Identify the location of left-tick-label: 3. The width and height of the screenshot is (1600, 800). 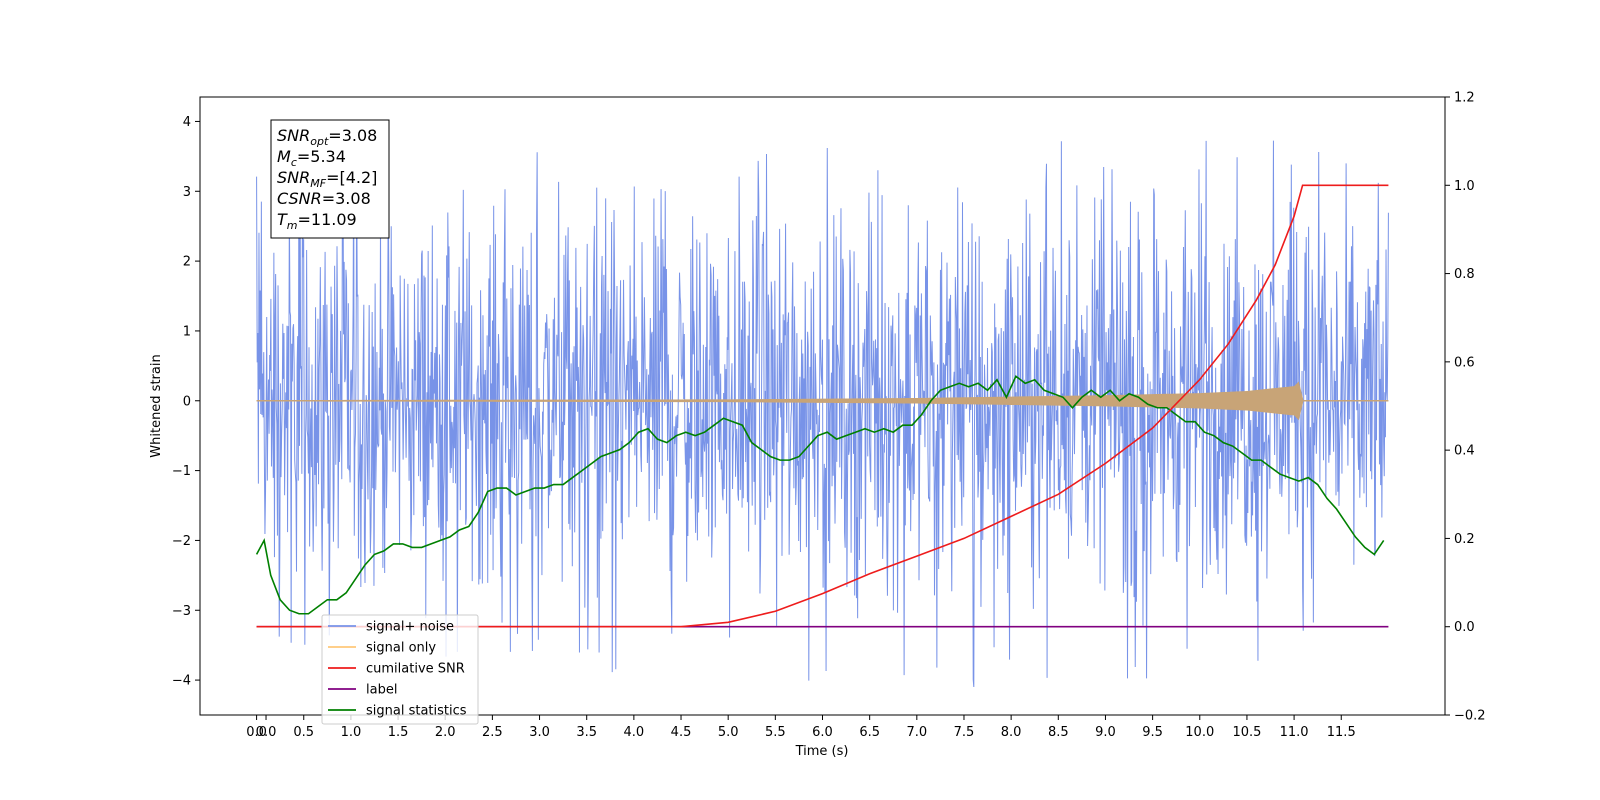
(187, 192).